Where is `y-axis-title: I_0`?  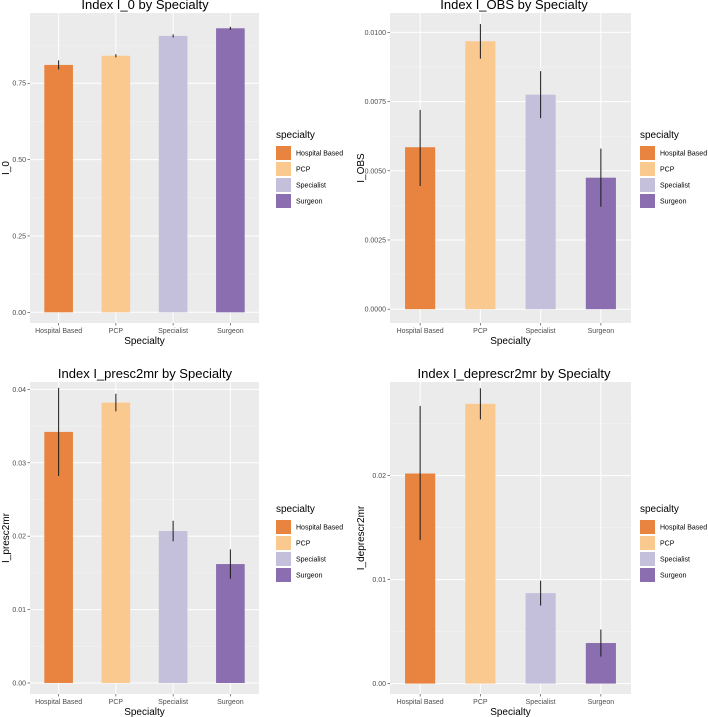 y-axis-title: I_0 is located at coordinates (6, 168).